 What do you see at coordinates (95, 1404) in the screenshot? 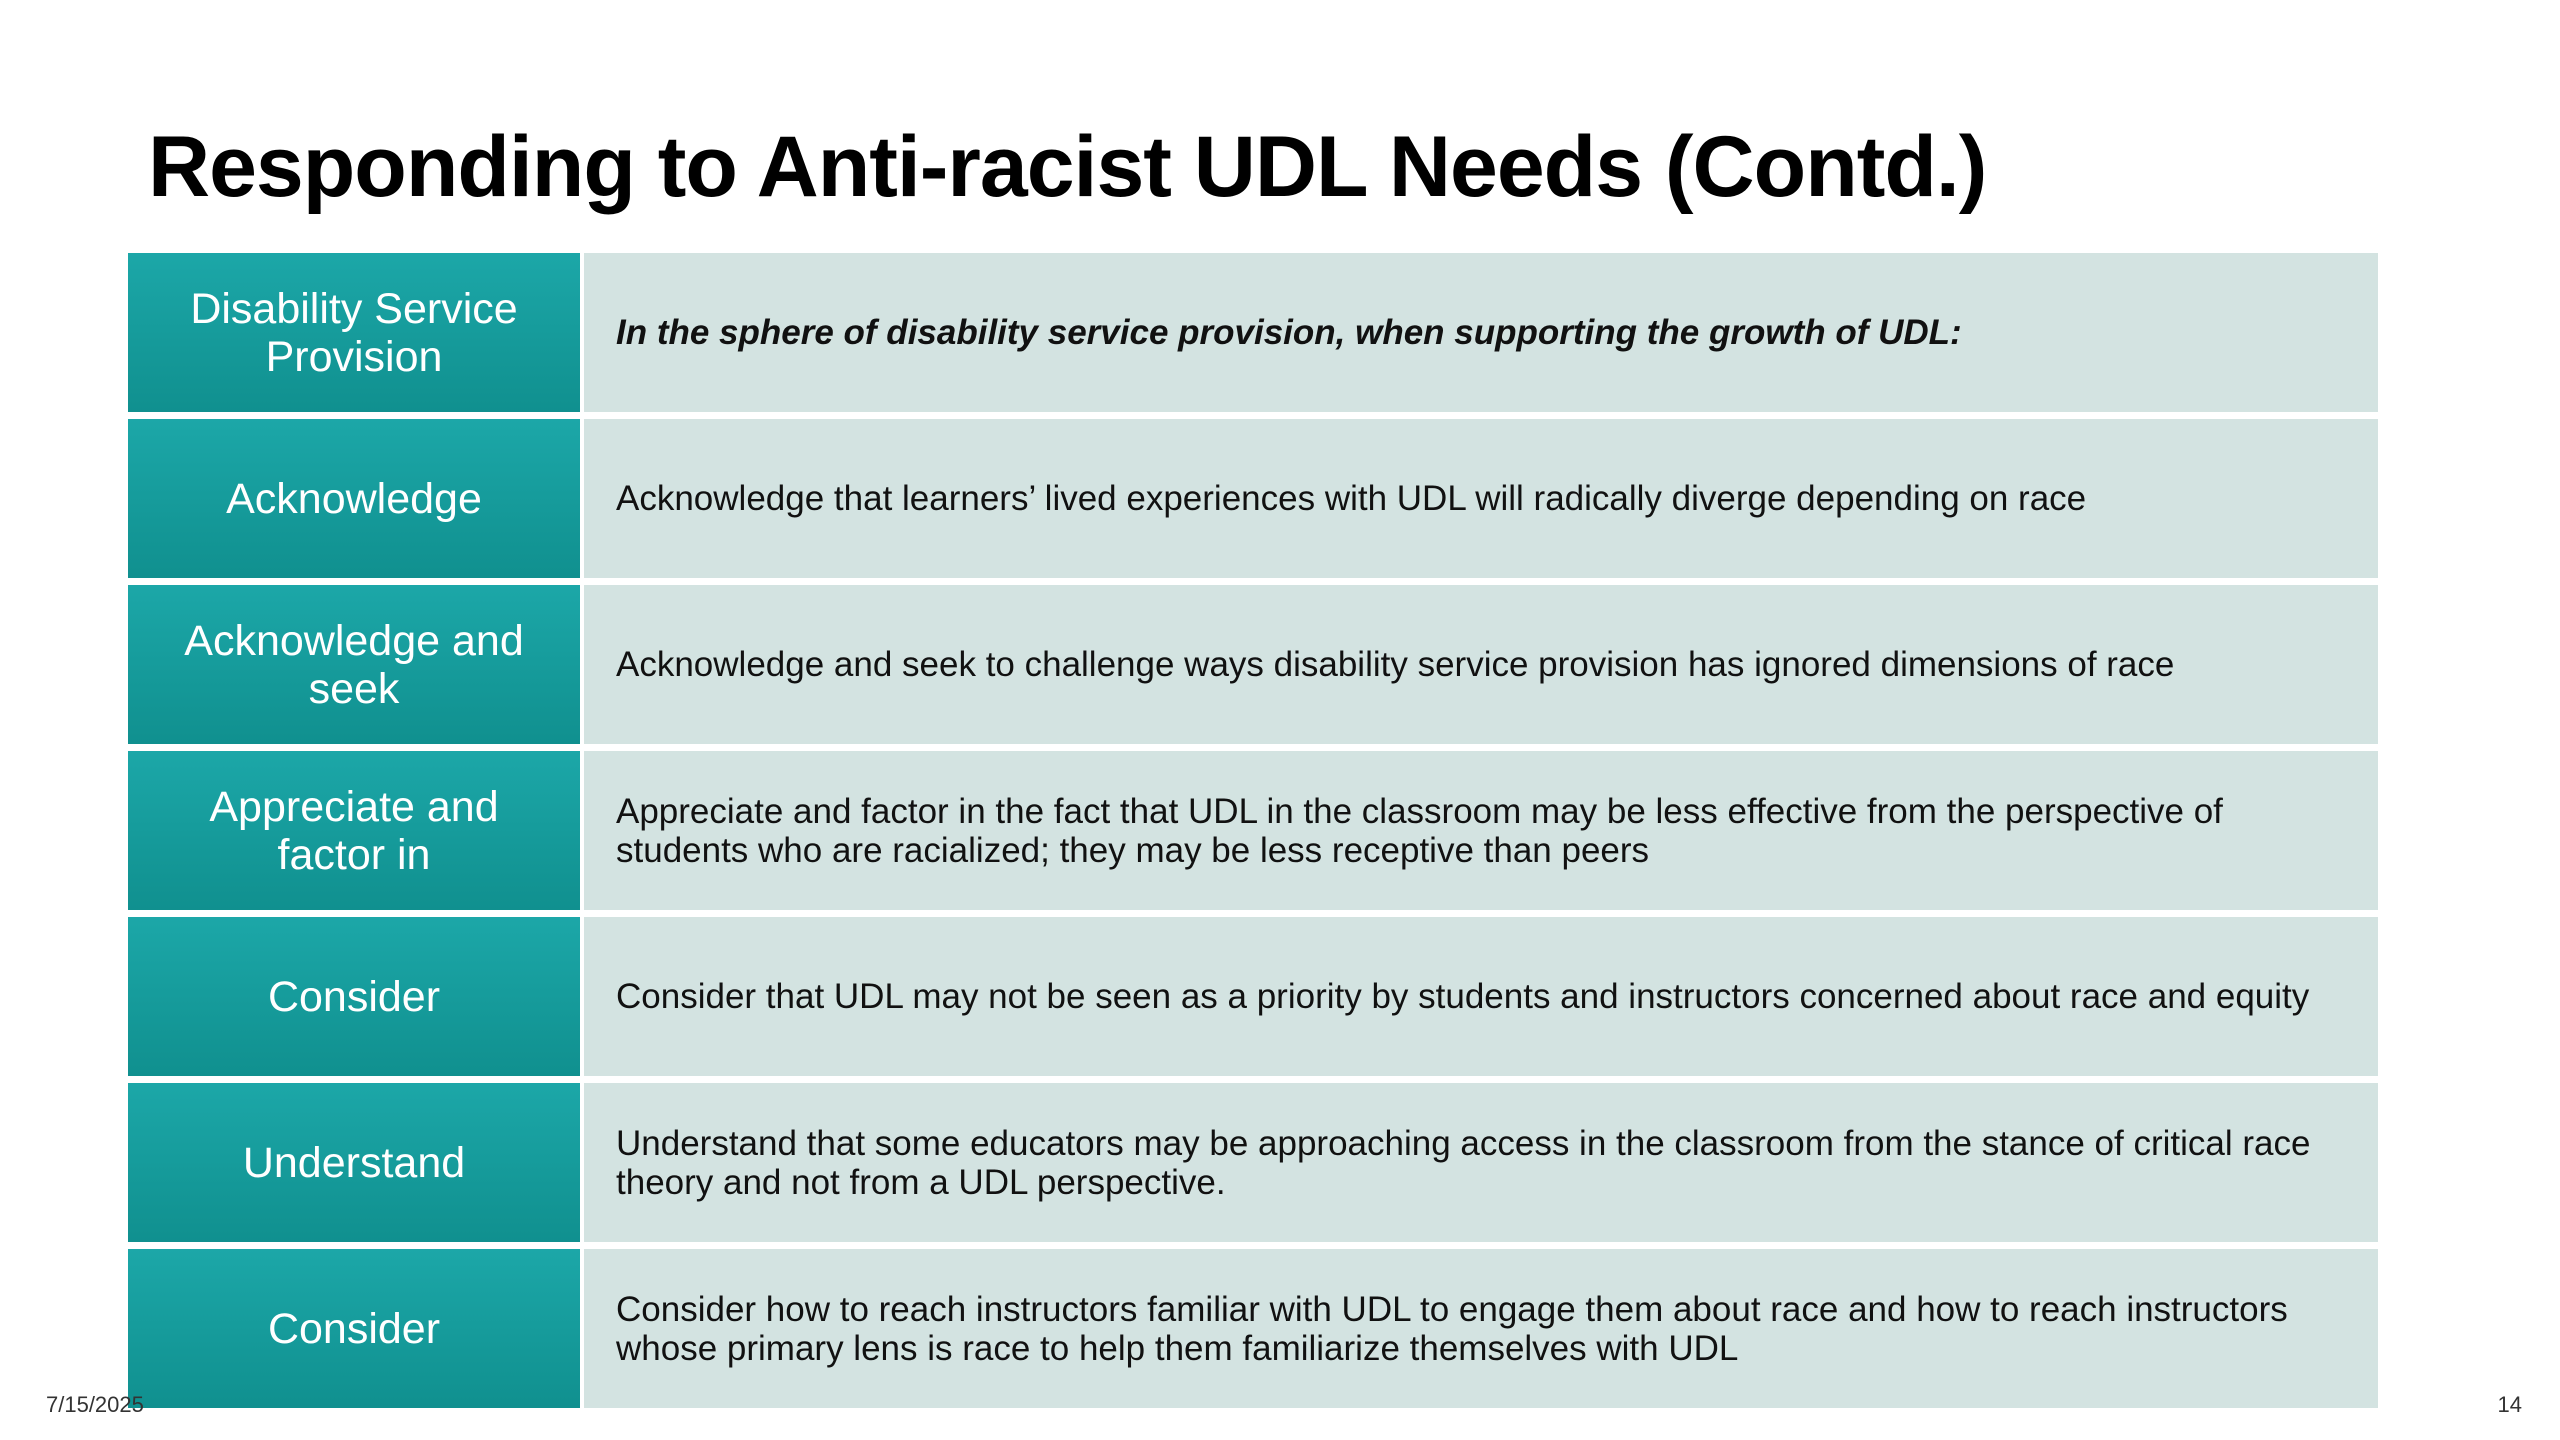
I see `footer-date: 7/15/2025` at bounding box center [95, 1404].